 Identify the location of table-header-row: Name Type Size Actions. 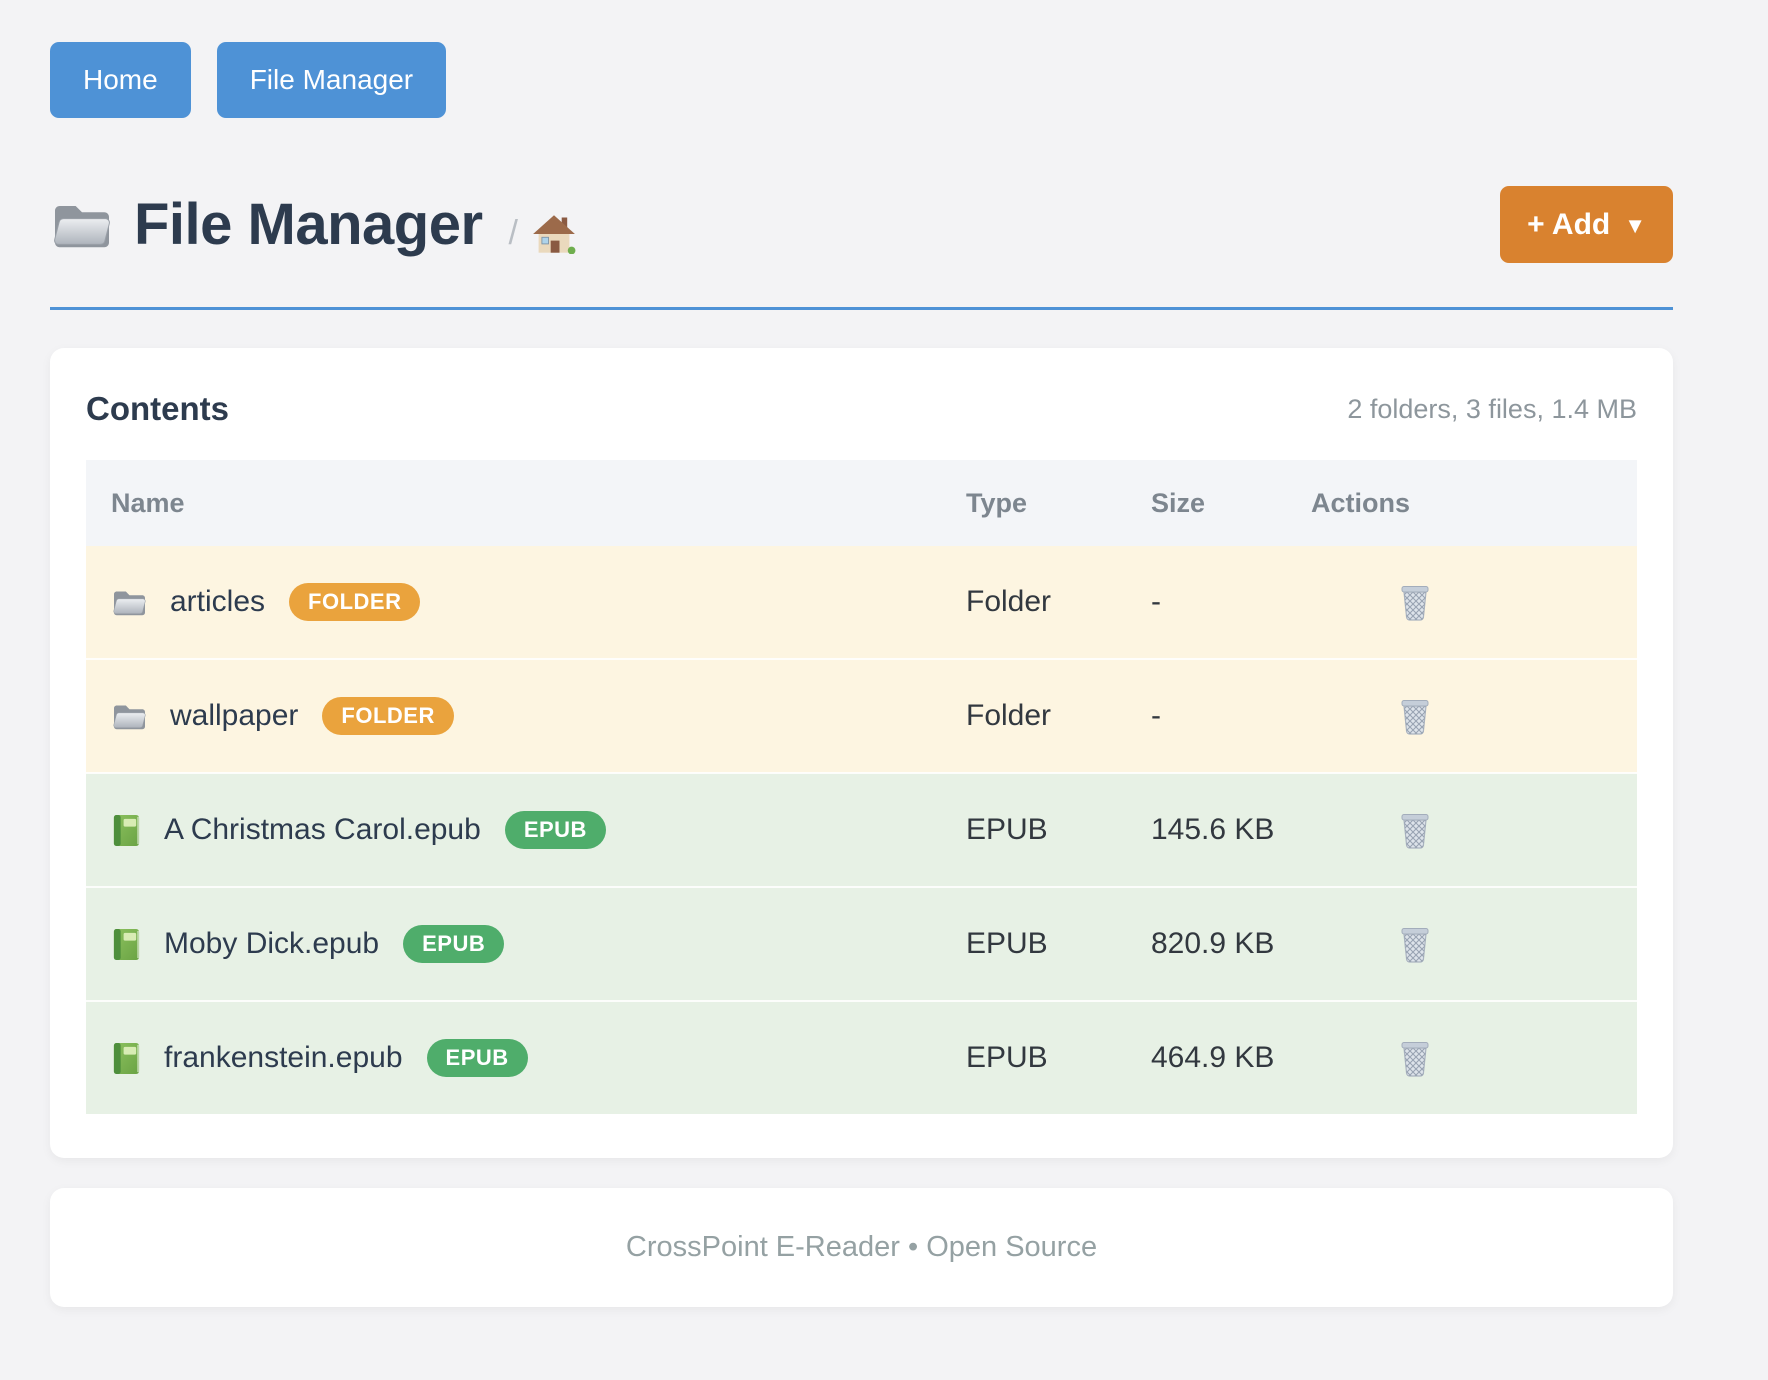
(861, 503).